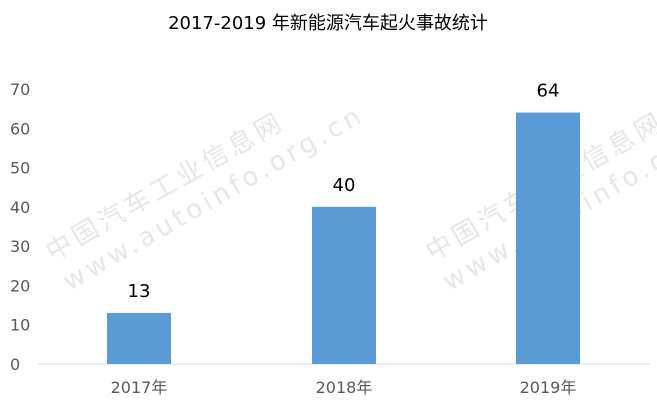 The width and height of the screenshot is (657, 406). I want to click on x-tick-label: 2019年, so click(548, 387).